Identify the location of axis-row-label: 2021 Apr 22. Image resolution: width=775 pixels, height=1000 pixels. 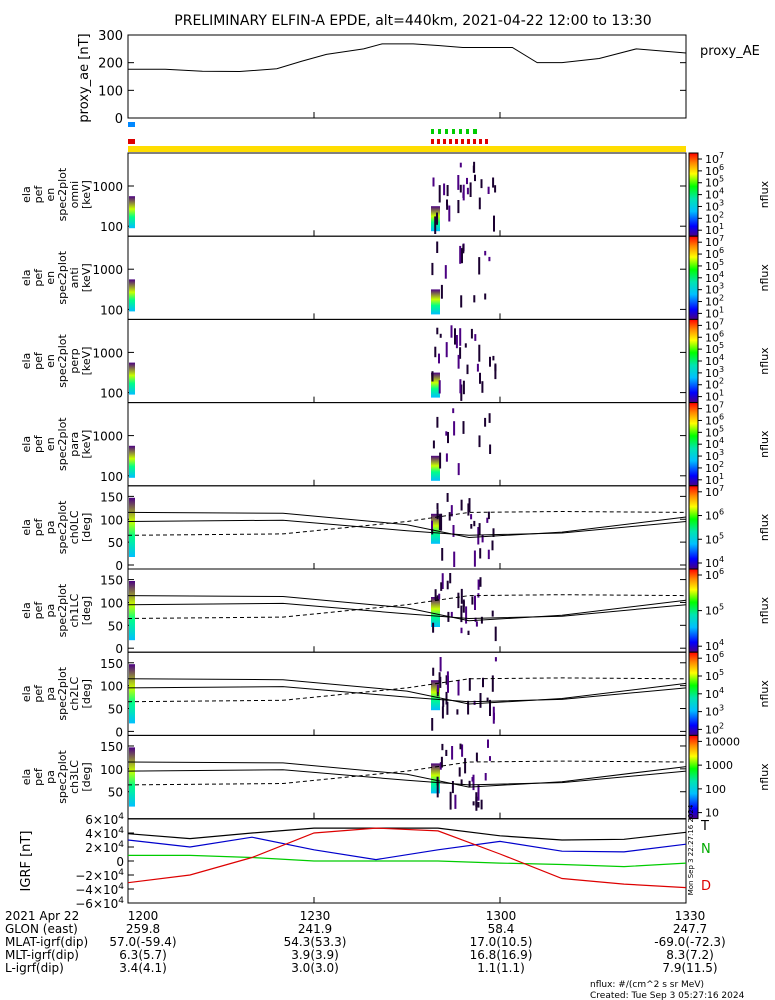
(42, 916).